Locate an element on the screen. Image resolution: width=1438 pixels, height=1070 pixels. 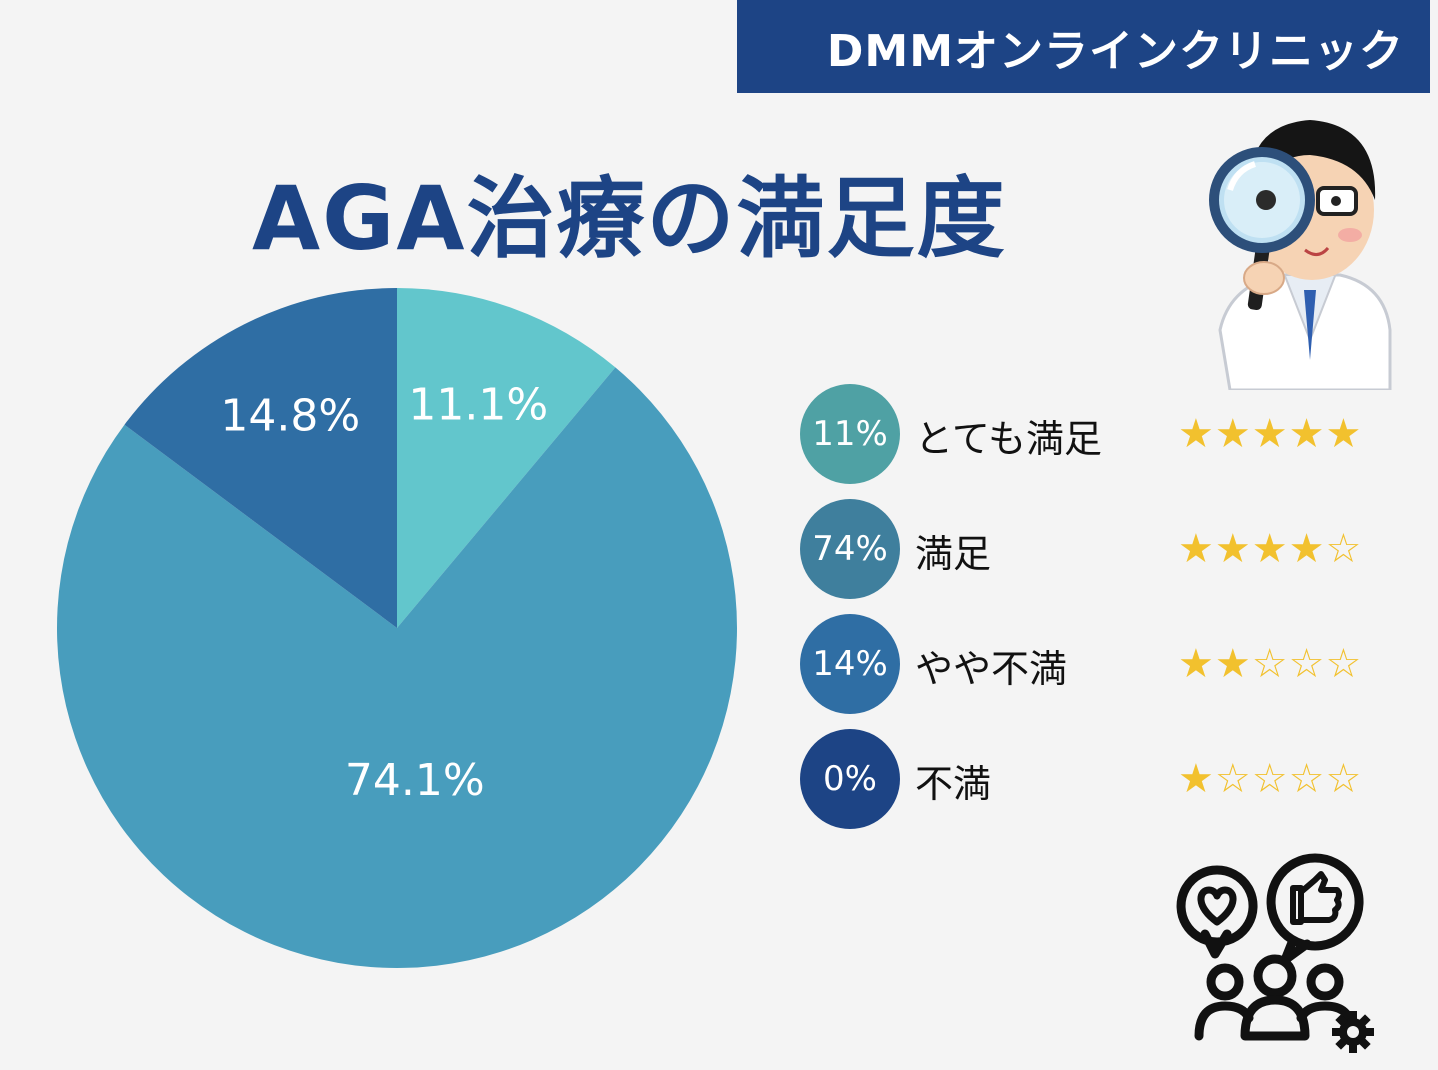
brand-banner: DMMオンラインクリニック is located at coordinates (1083, 46).